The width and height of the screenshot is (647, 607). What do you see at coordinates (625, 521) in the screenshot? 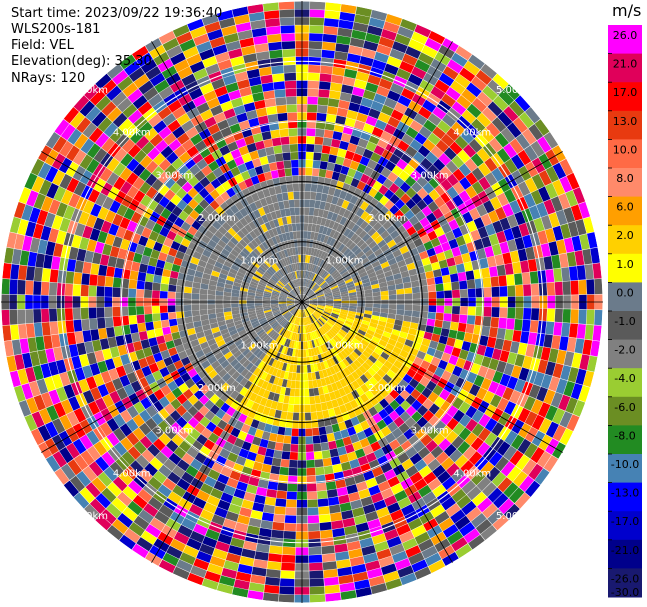
I see `colorbar-tick-label: -17.0` at bounding box center [625, 521].